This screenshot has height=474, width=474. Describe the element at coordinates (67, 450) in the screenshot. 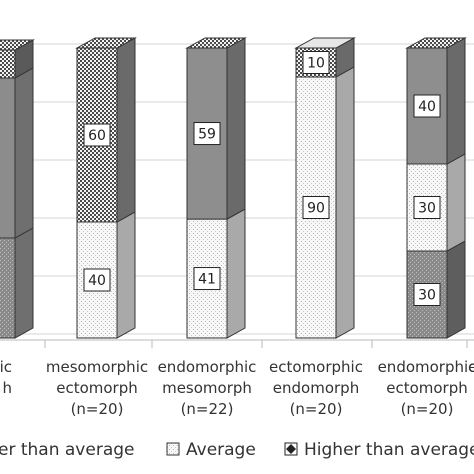

I see `legend-label-lower: er than average` at that location.